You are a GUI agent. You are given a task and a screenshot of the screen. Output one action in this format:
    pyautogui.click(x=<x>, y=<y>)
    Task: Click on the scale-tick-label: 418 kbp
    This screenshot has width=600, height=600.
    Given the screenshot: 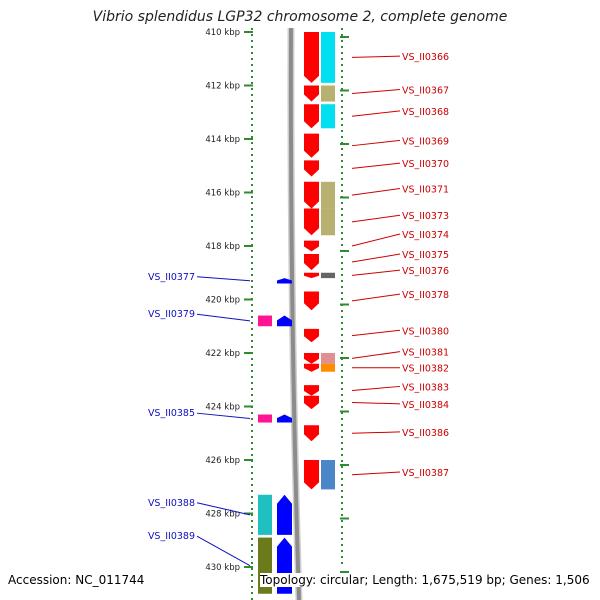 What is the action you would take?
    pyautogui.click(x=222, y=247)
    